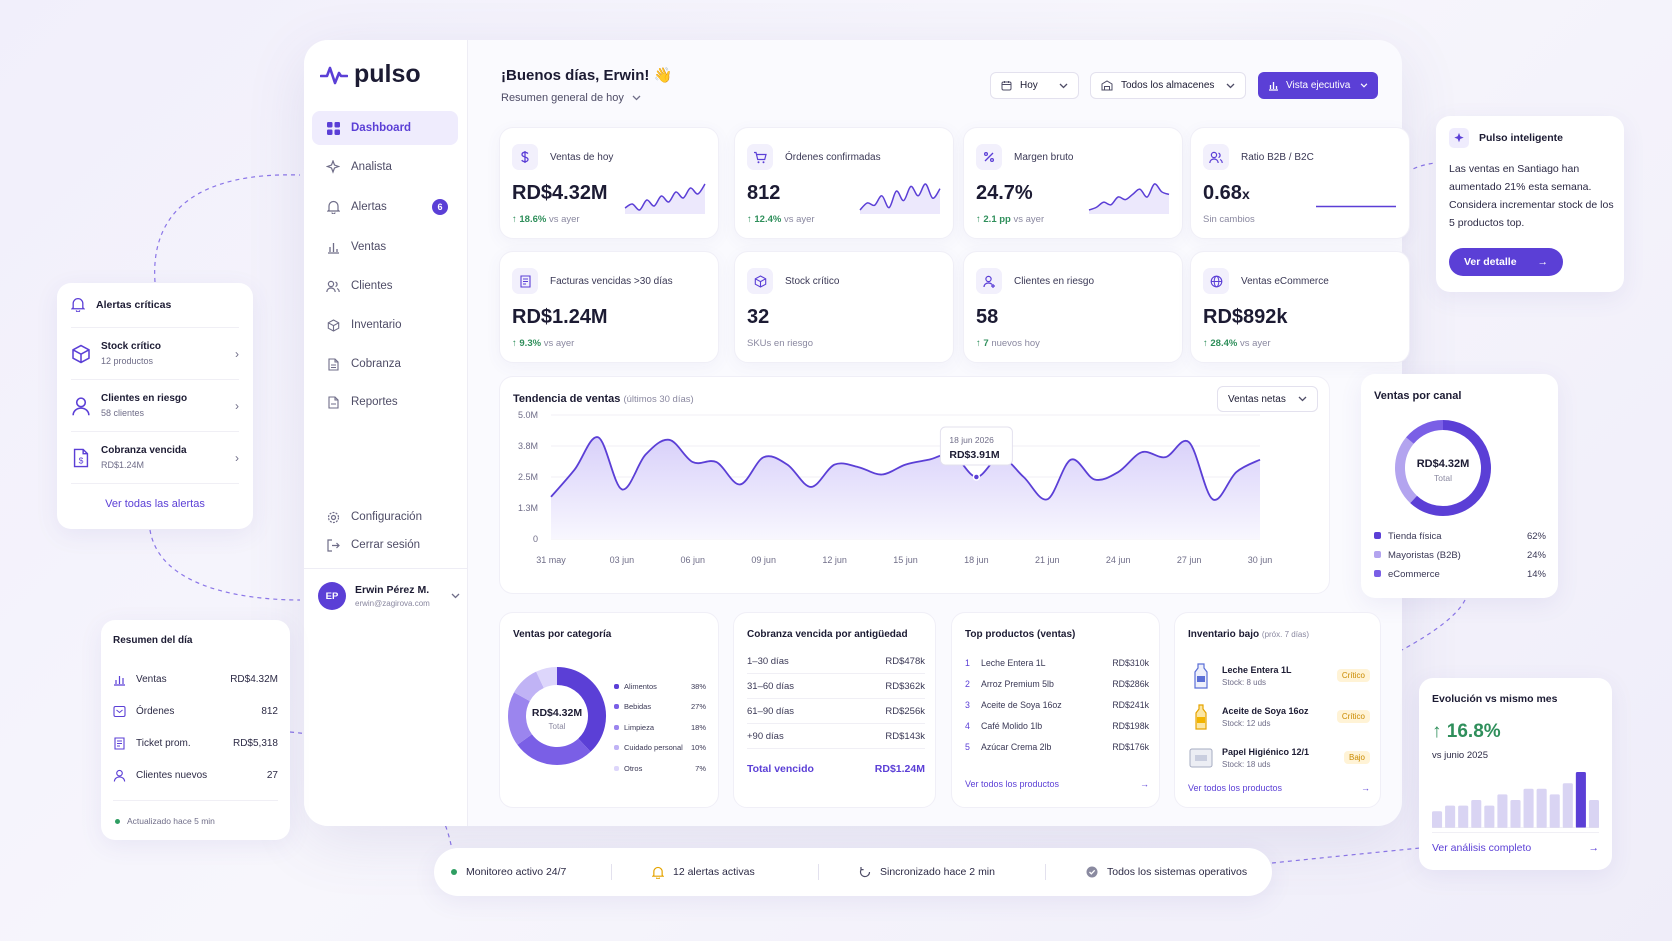 The height and width of the screenshot is (941, 1672). I want to click on card-title: Inventario bajo (próx. 7 días), so click(1249, 634).